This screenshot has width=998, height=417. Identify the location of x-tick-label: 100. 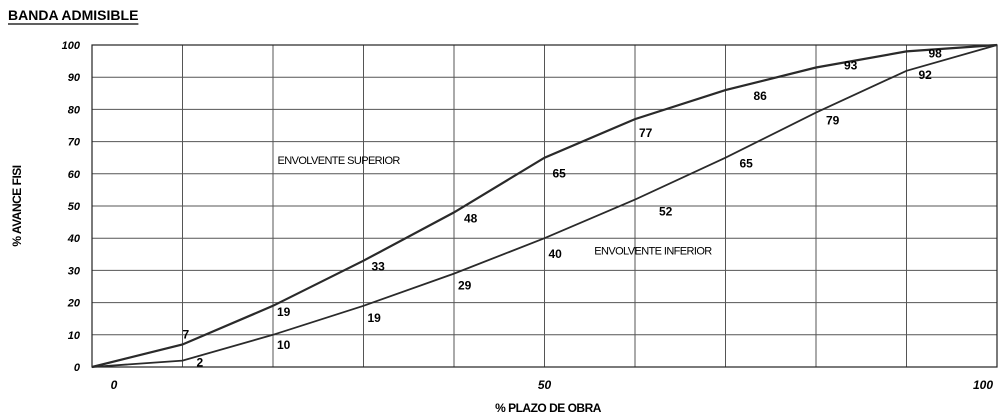
(983, 385).